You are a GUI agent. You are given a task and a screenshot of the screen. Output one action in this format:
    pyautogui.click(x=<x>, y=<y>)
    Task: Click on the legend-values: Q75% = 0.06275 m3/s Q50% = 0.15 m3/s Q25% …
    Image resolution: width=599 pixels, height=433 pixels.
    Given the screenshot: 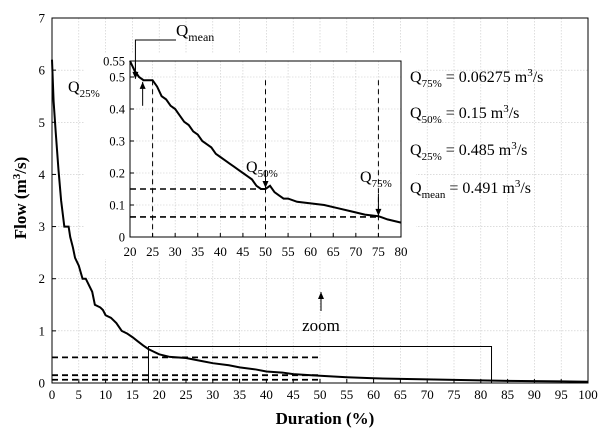 What is the action you would take?
    pyautogui.click(x=476, y=134)
    